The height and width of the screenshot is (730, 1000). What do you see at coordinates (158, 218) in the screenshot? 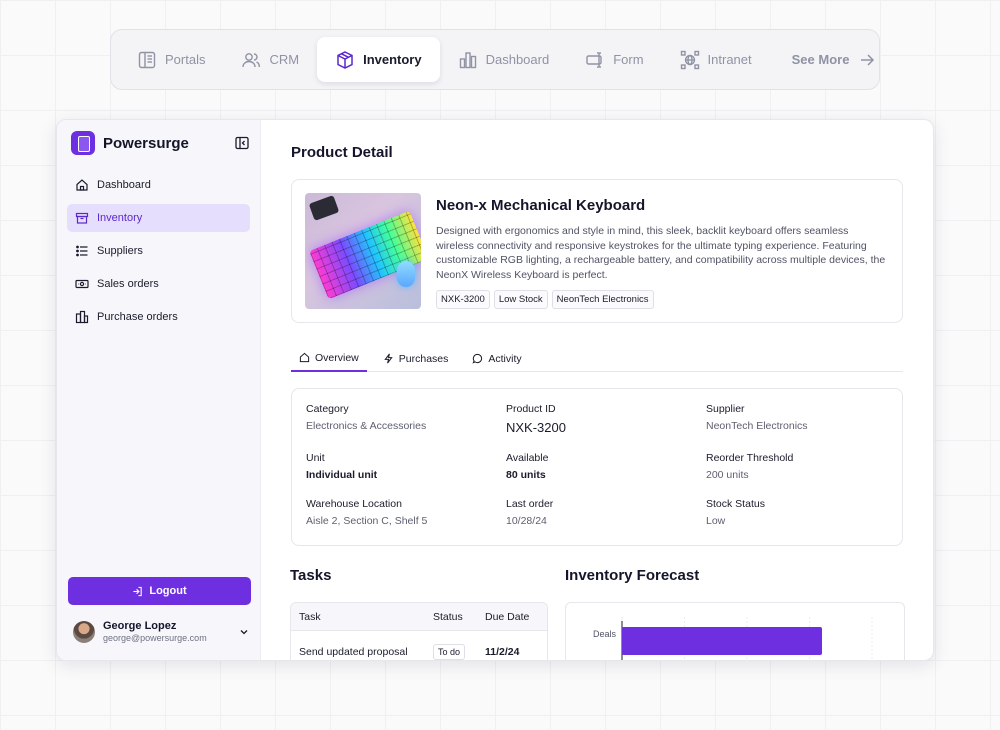
I see `sidebar-item-inventory: Inventory` at bounding box center [158, 218].